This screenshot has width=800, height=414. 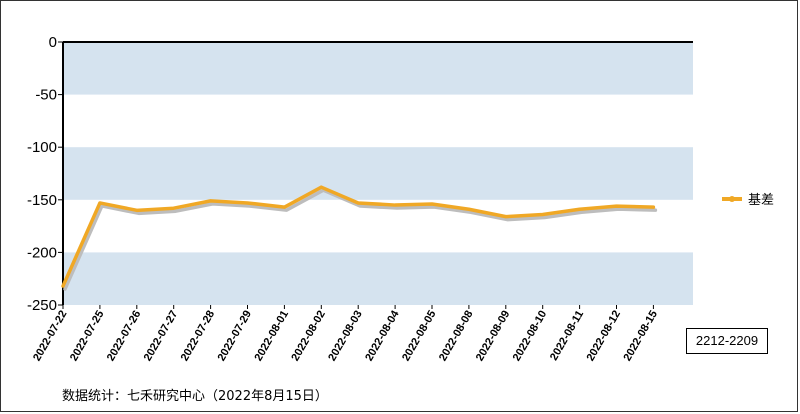 What do you see at coordinates (42, 200) in the screenshot?
I see `y-tick-label: -150` at bounding box center [42, 200].